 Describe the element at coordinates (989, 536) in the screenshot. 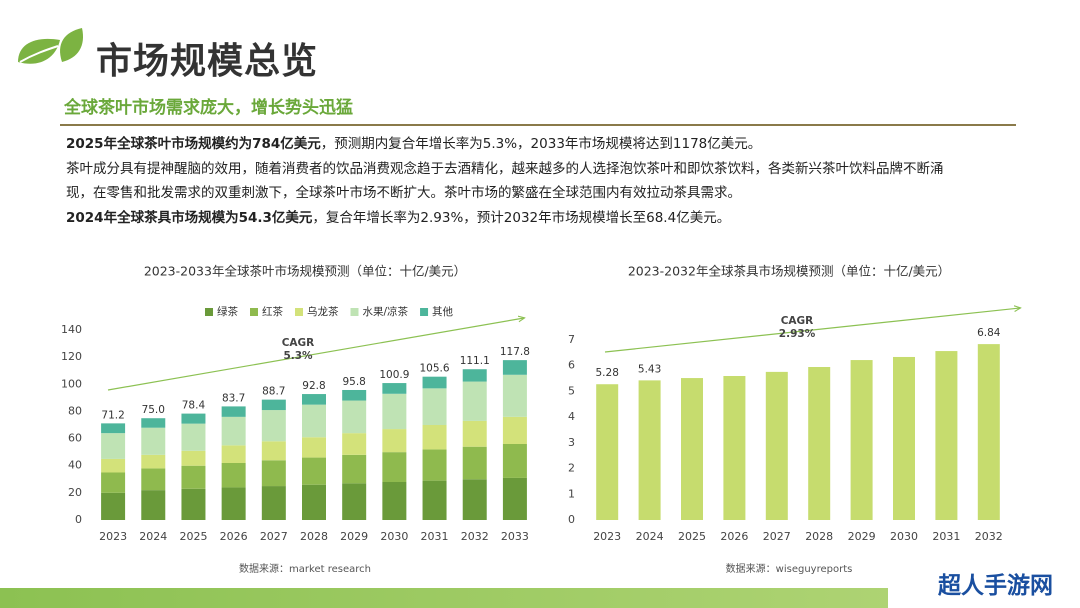

I see `x-tick-label: 2032` at that location.